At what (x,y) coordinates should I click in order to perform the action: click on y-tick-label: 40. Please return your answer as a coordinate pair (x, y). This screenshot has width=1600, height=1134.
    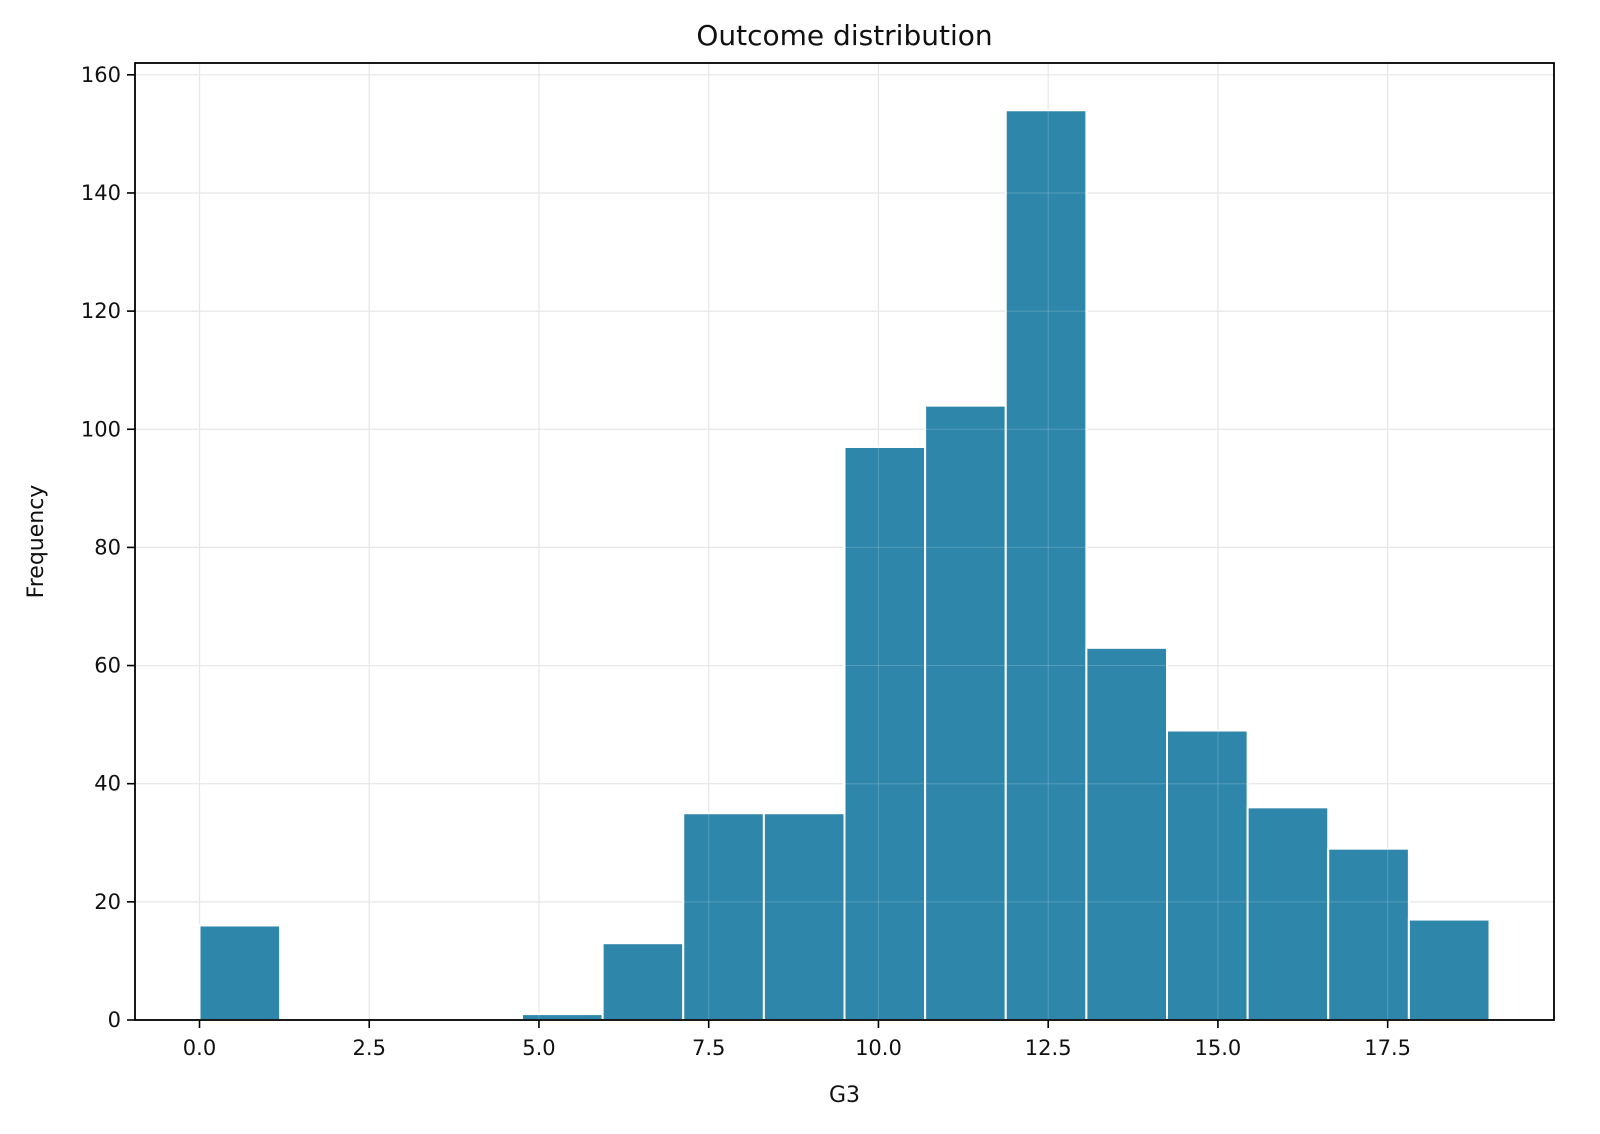
    Looking at the image, I should click on (107, 784).